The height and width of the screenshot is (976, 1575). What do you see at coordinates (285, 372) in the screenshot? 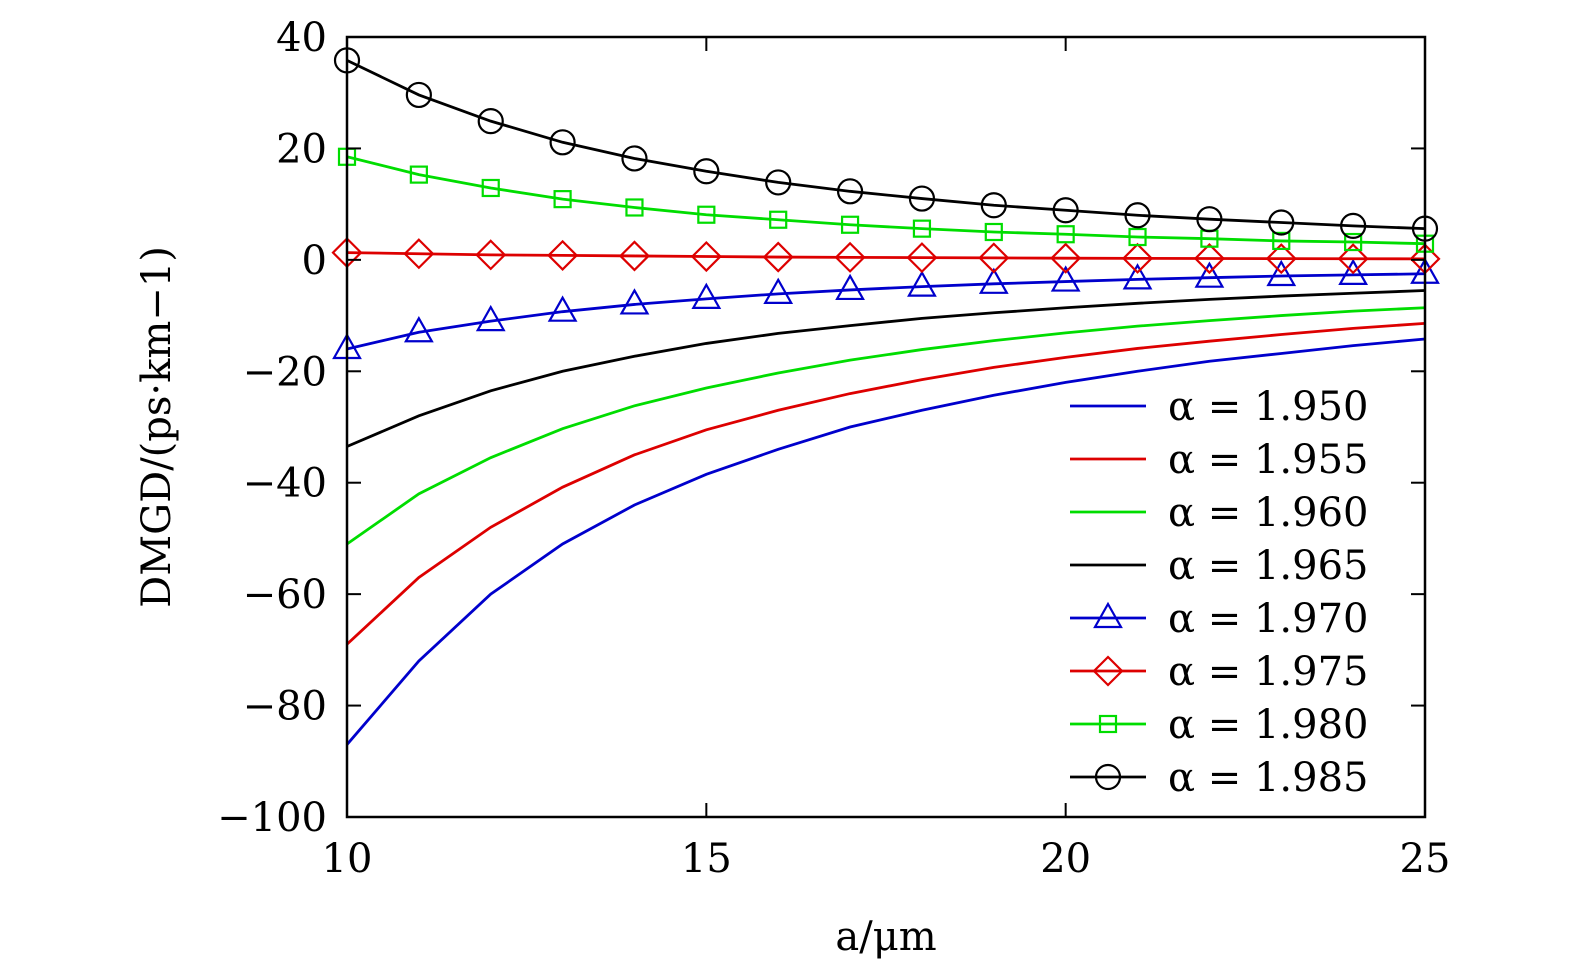
I see `y-tick-label: −20` at bounding box center [285, 372].